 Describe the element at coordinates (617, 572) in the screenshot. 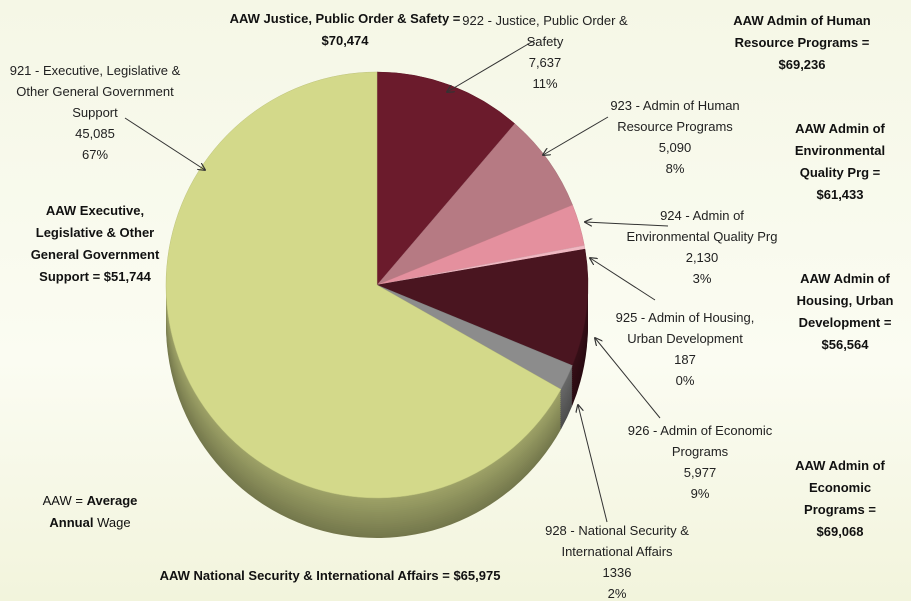

I see `value-label: 1336` at that location.